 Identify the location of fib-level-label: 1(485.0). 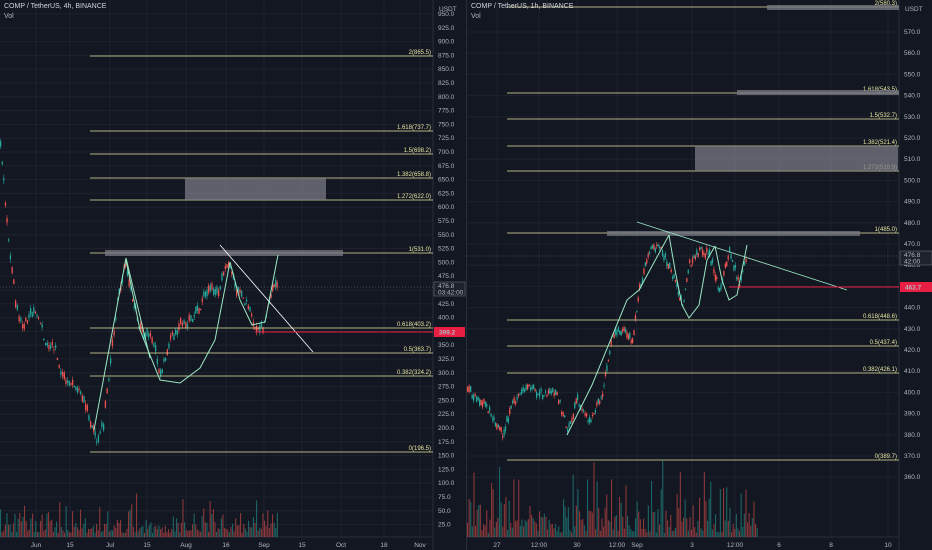
(886, 230).